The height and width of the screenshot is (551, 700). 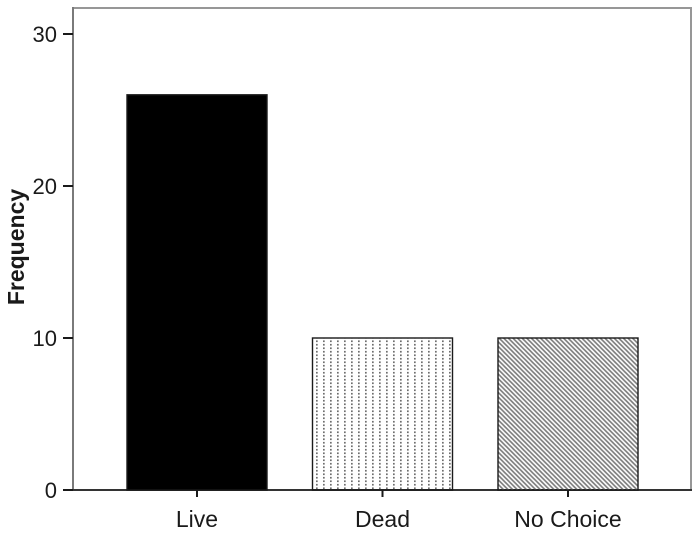 What do you see at coordinates (51, 490) in the screenshot?
I see `y-tick-label-0: 0` at bounding box center [51, 490].